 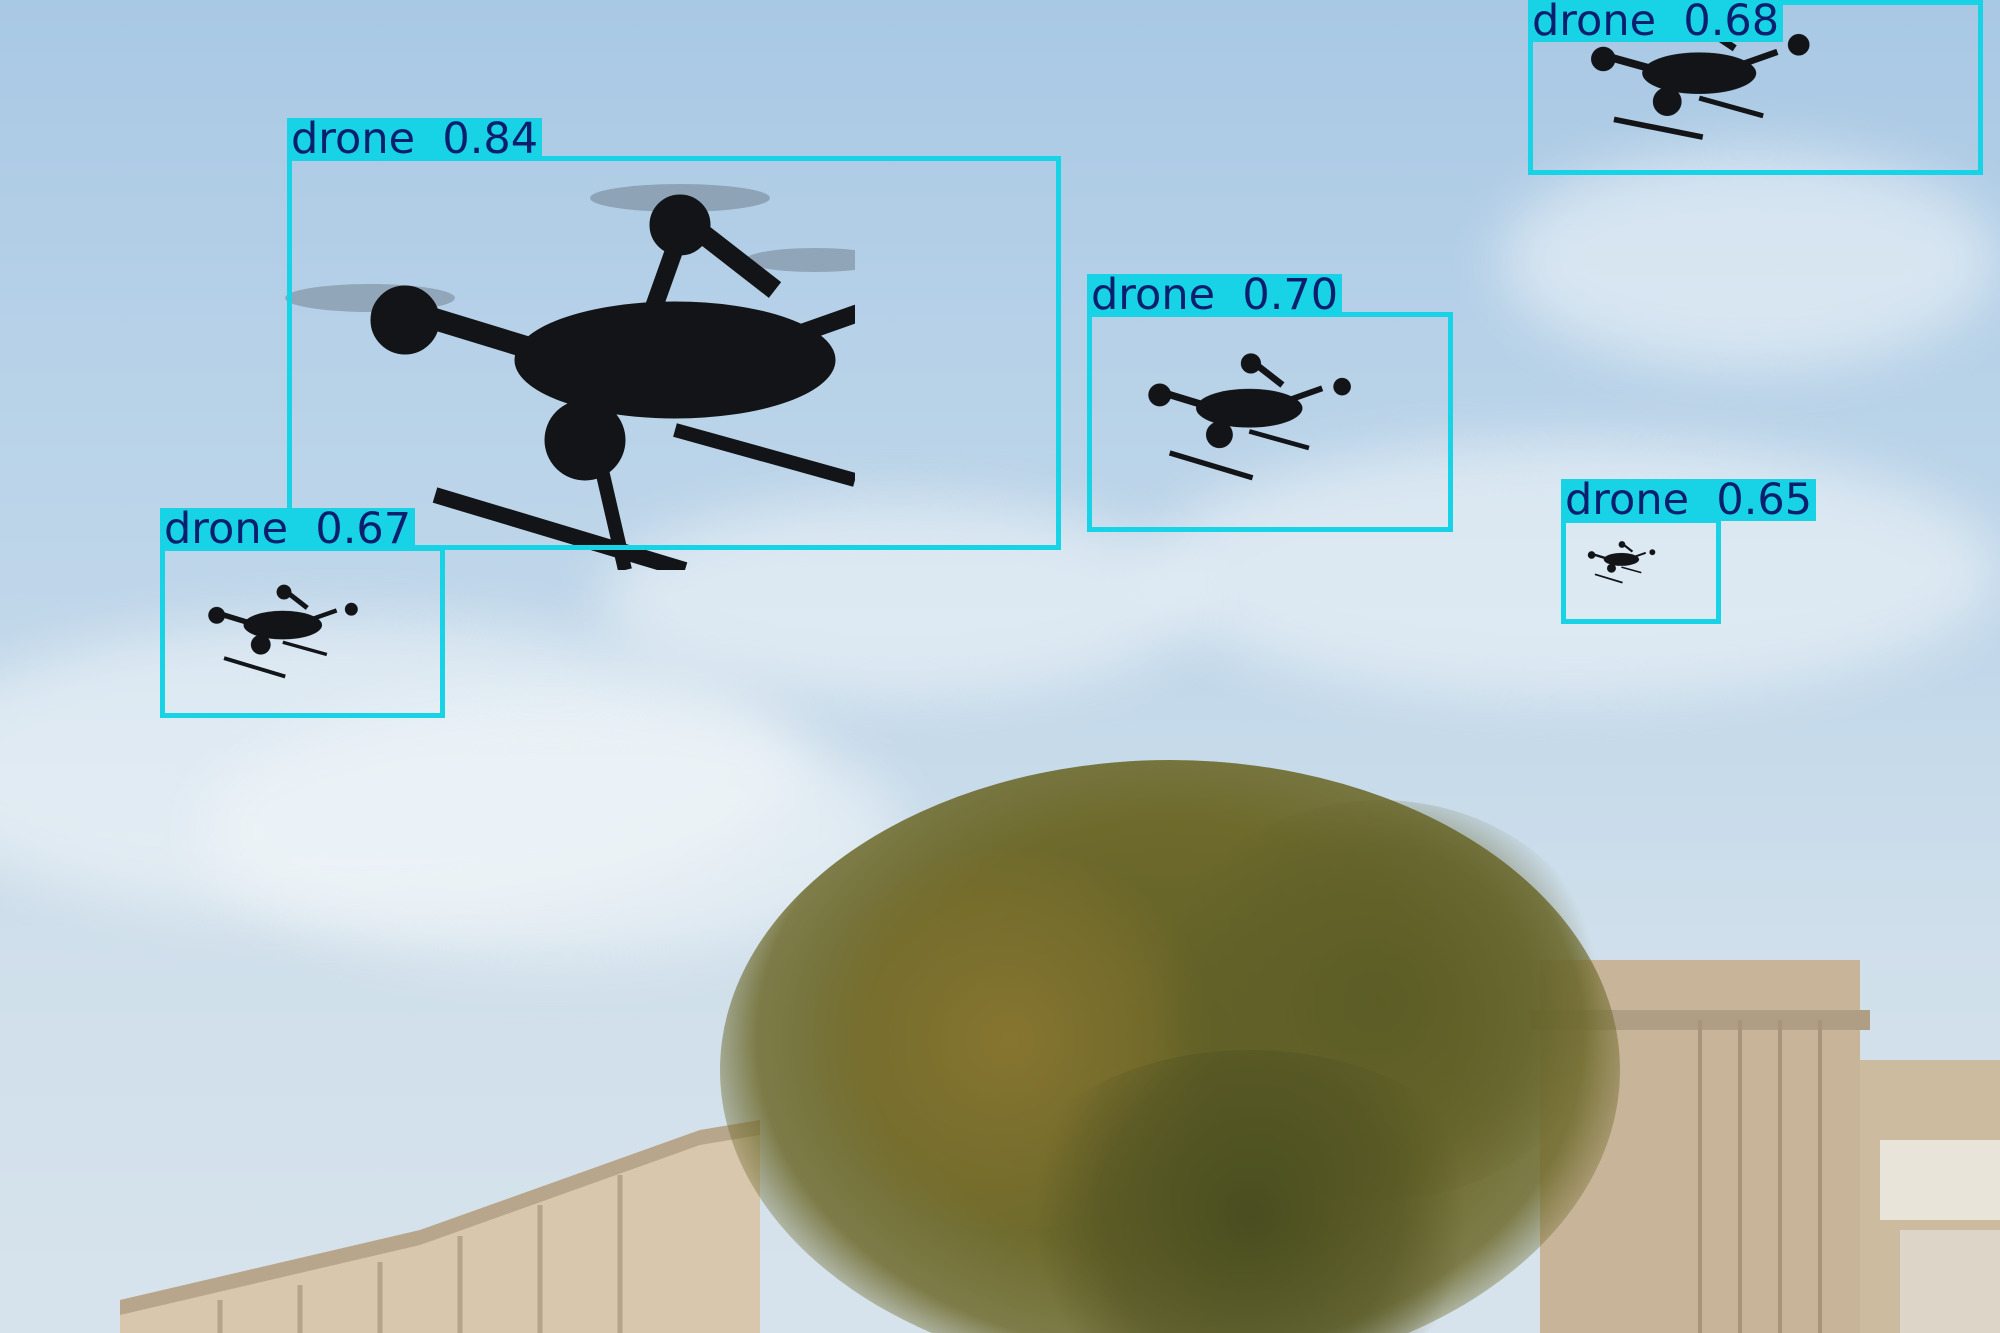 I want to click on tree-foliage, so click(x=1250, y=1191).